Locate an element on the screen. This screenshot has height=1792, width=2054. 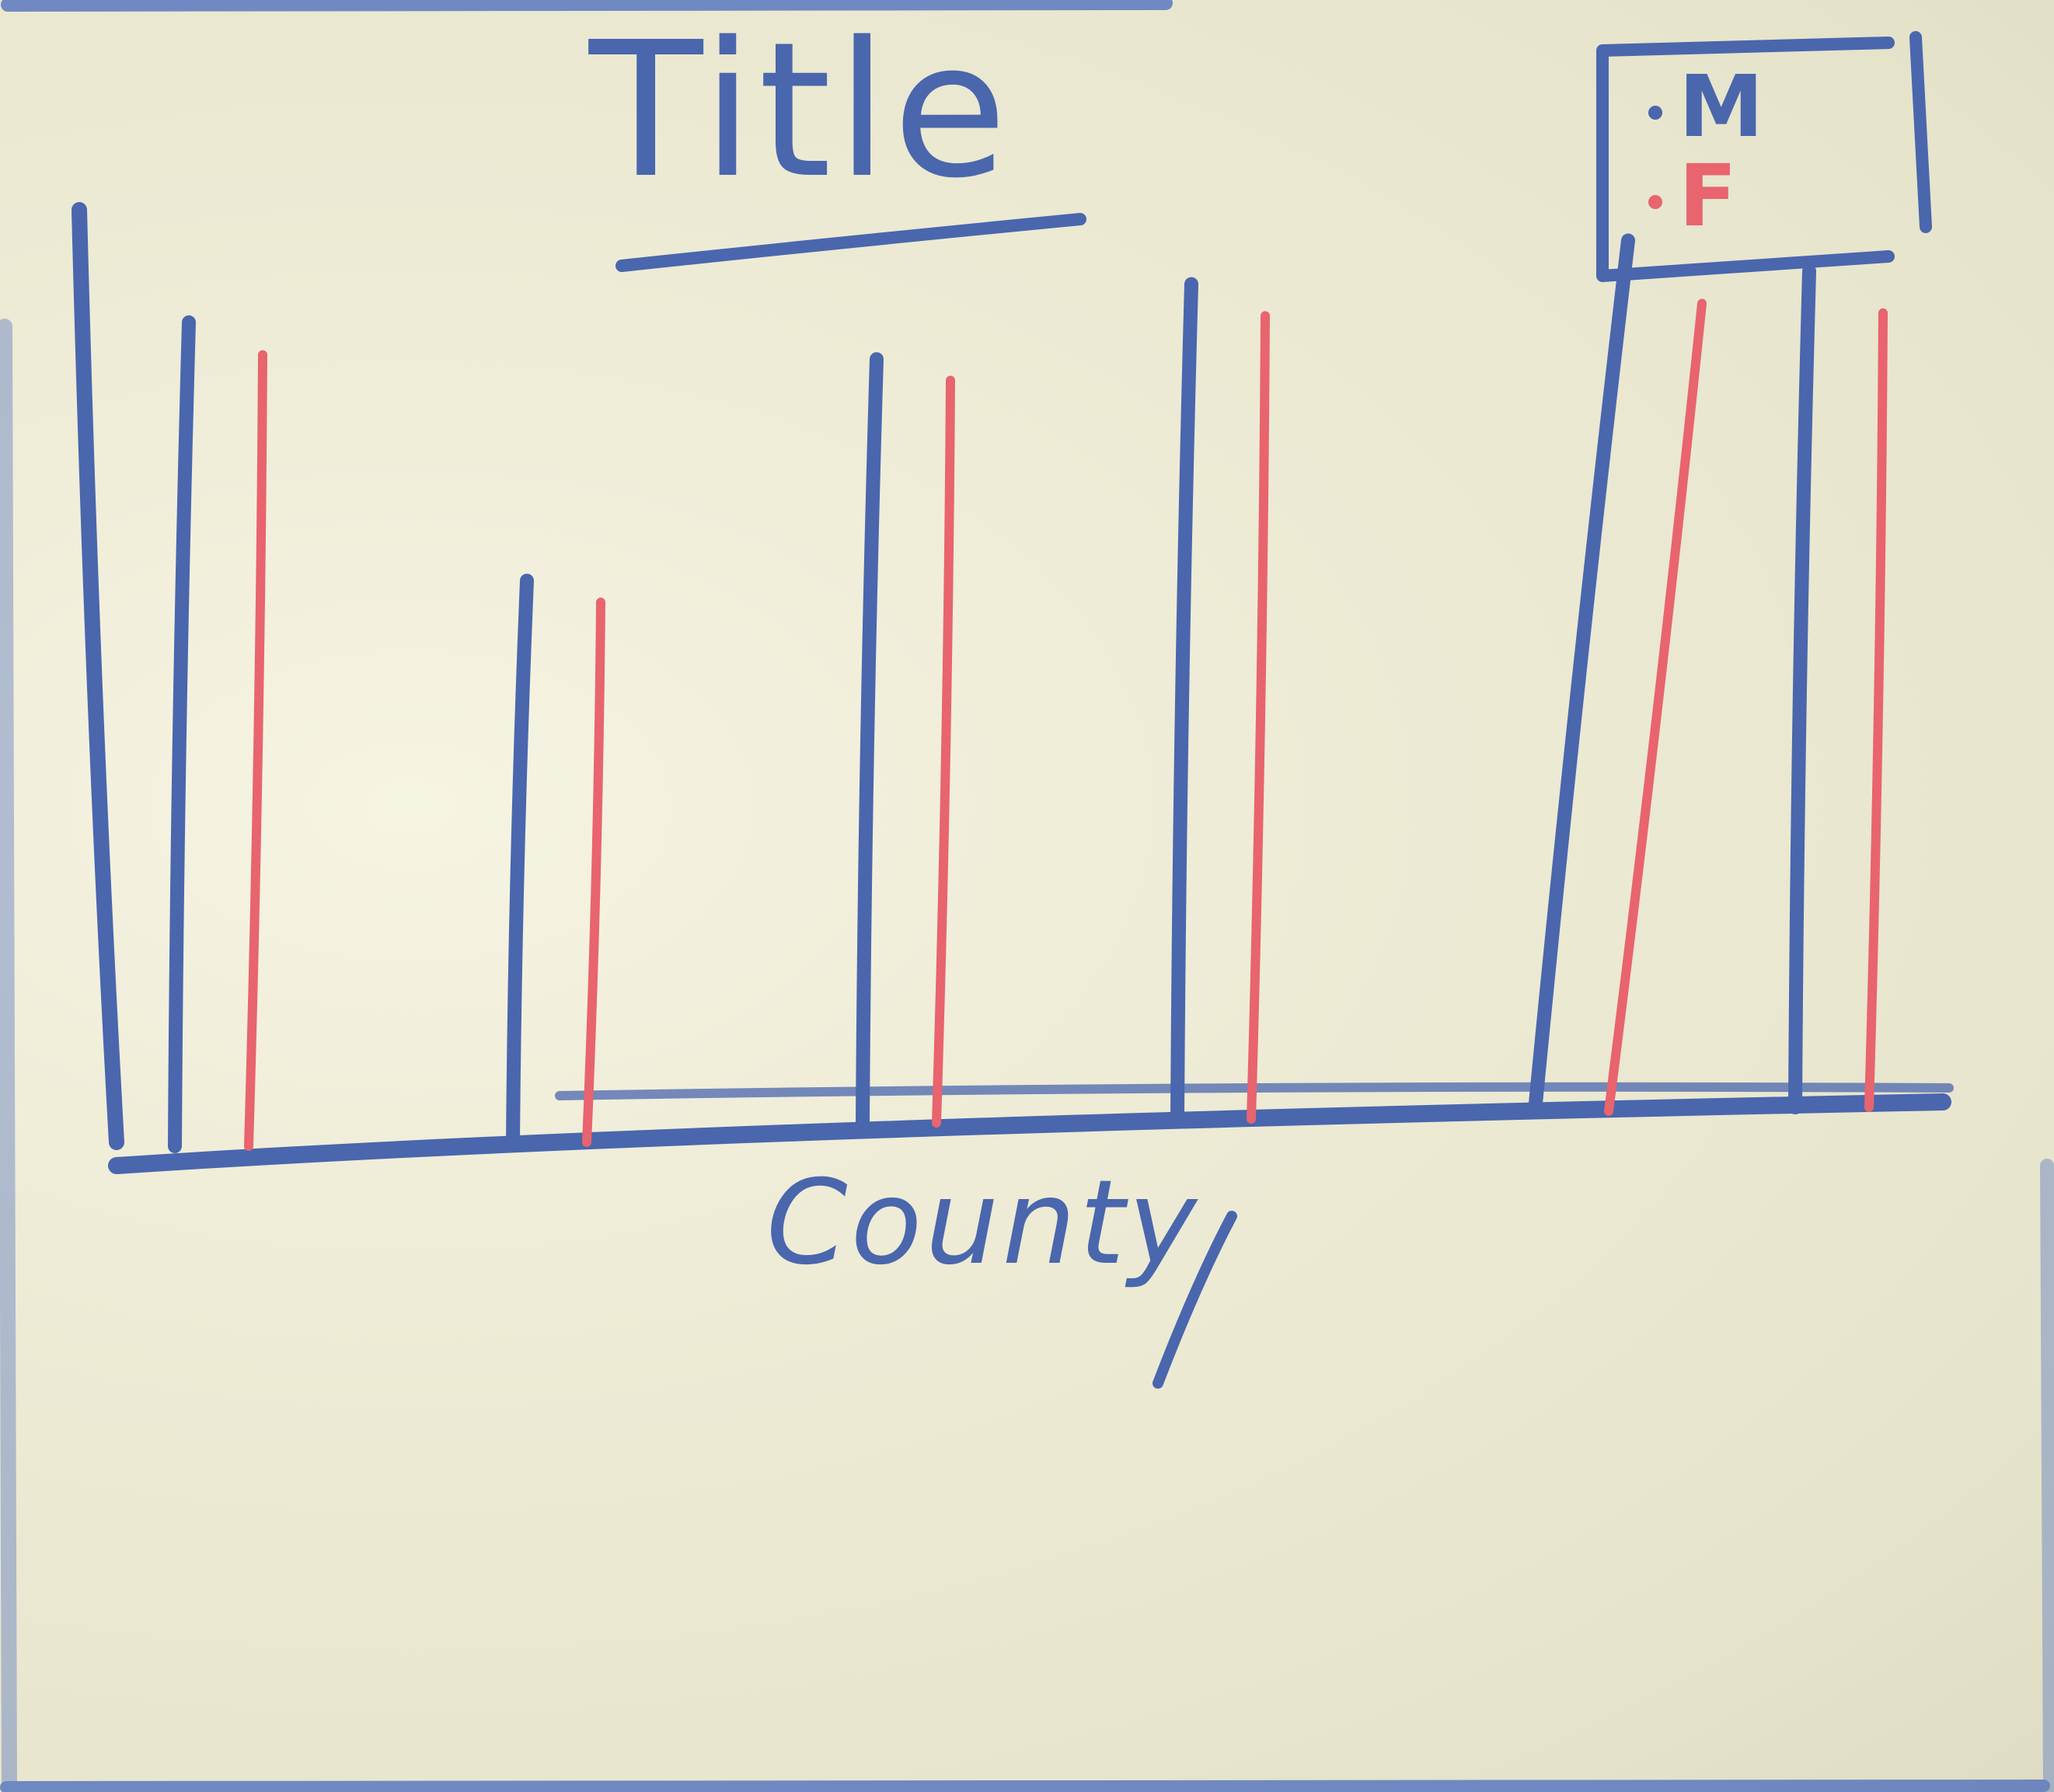
x-axis-line is located at coordinates (1029, 1134).